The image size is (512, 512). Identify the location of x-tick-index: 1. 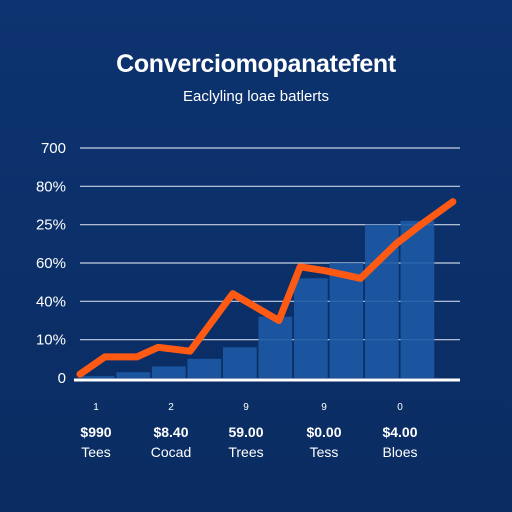
(96, 407).